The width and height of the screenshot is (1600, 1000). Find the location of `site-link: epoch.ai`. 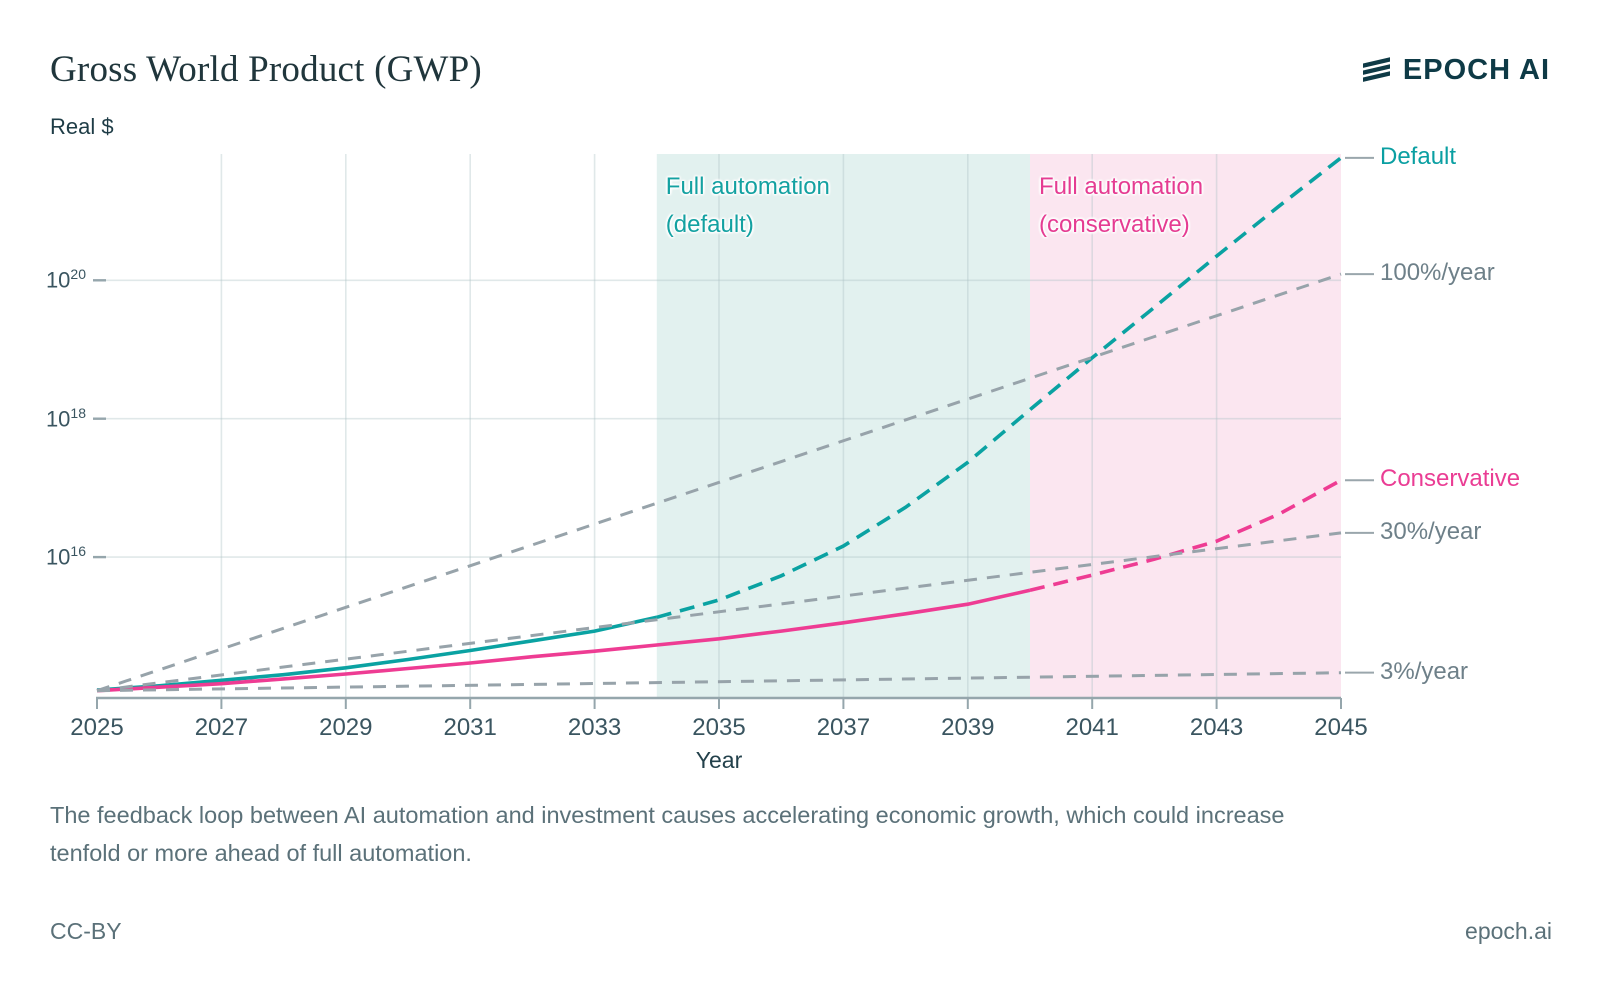

site-link: epoch.ai is located at coordinates (1508, 931).